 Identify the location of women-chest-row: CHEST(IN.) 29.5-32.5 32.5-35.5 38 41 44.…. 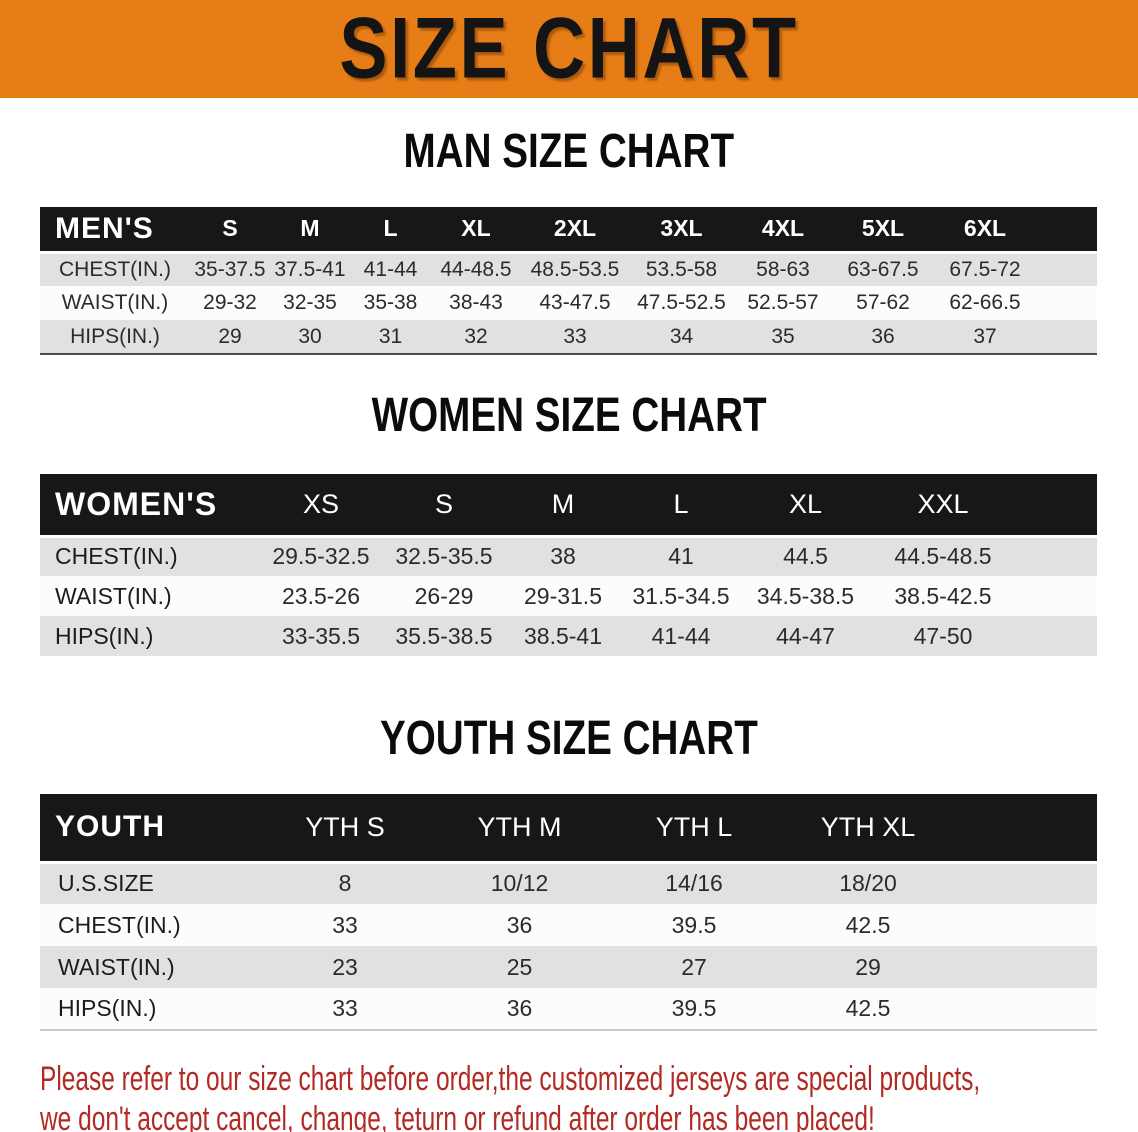
(568, 555).